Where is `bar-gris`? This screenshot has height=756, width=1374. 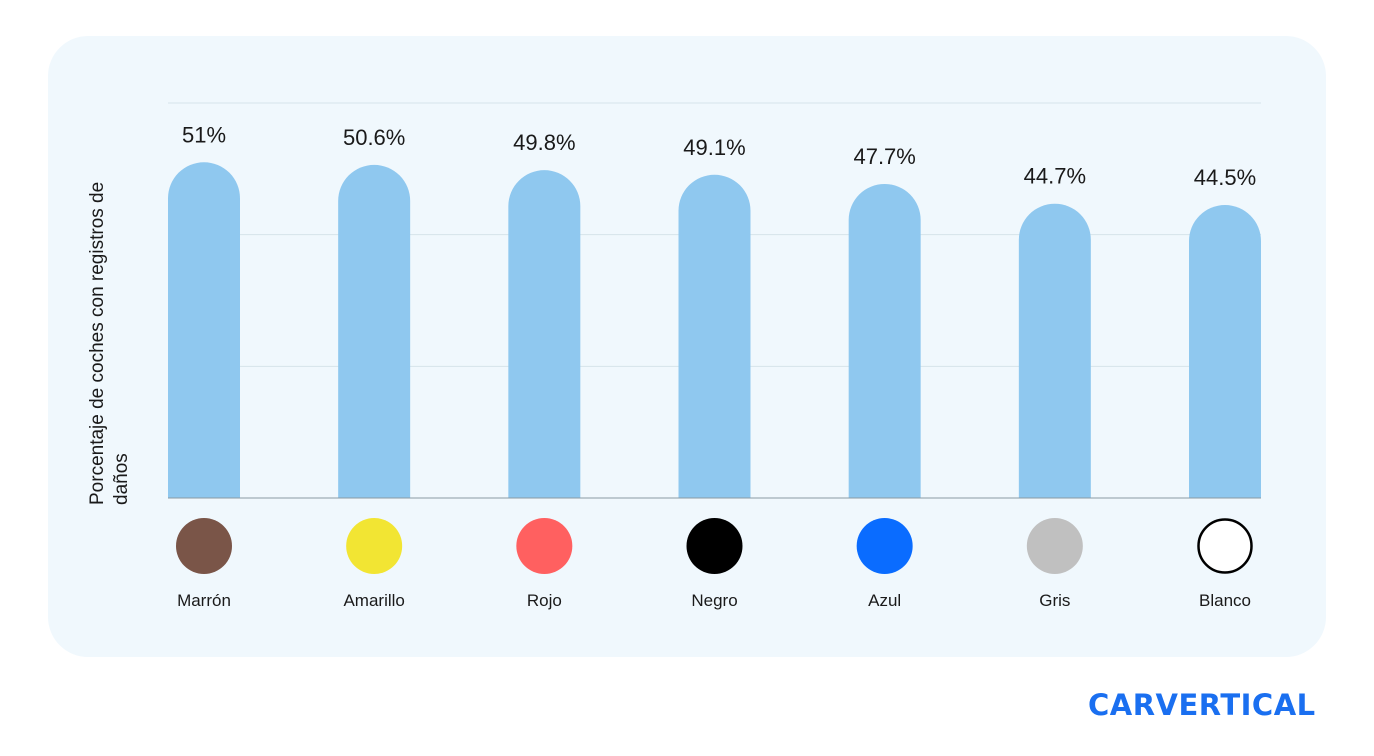
bar-gris is located at coordinates (1054, 350).